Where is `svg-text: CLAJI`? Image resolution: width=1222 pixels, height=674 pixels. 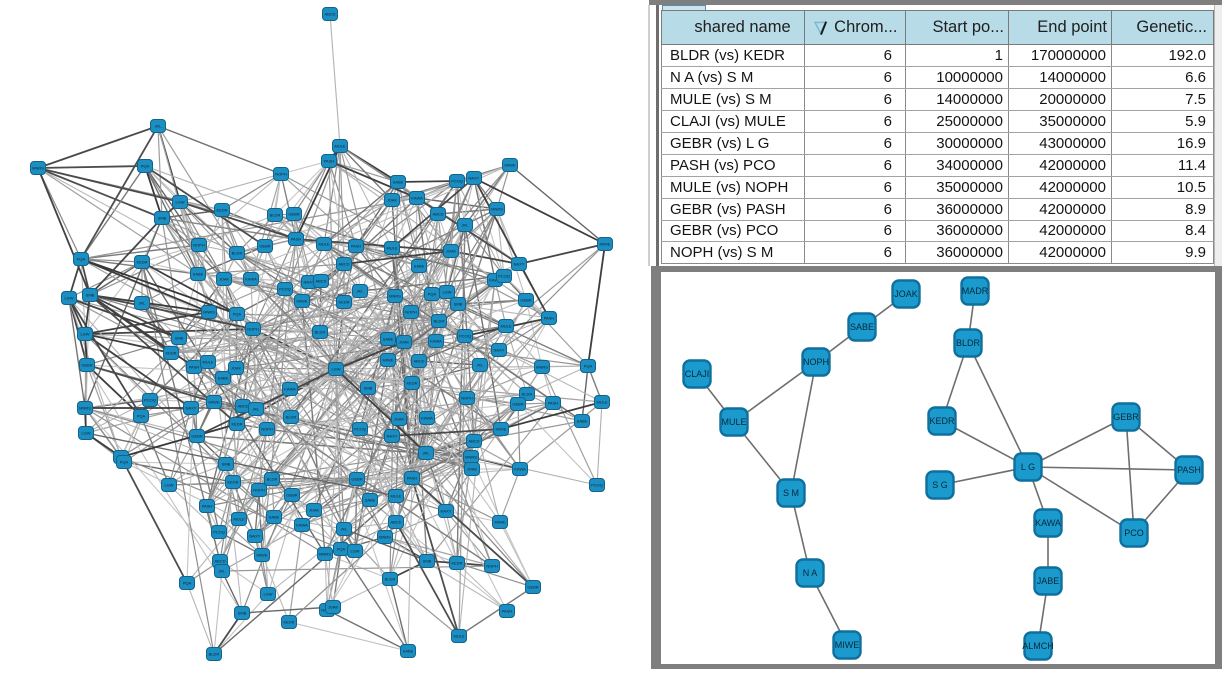 svg-text: CLAJI is located at coordinates (697, 374).